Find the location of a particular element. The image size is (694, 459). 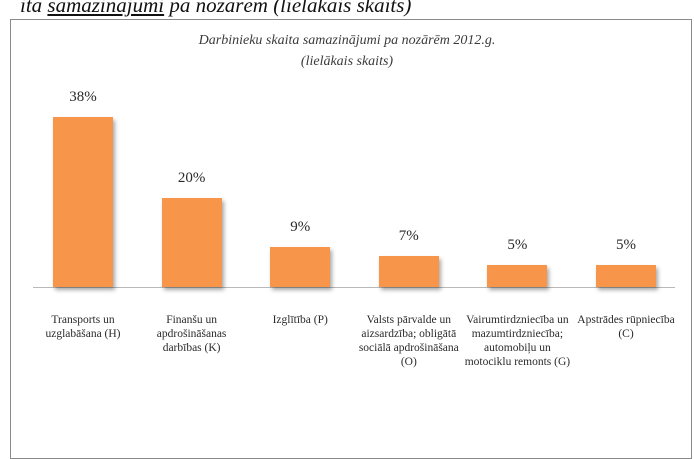

value-label-1: 38% is located at coordinates (83, 97).